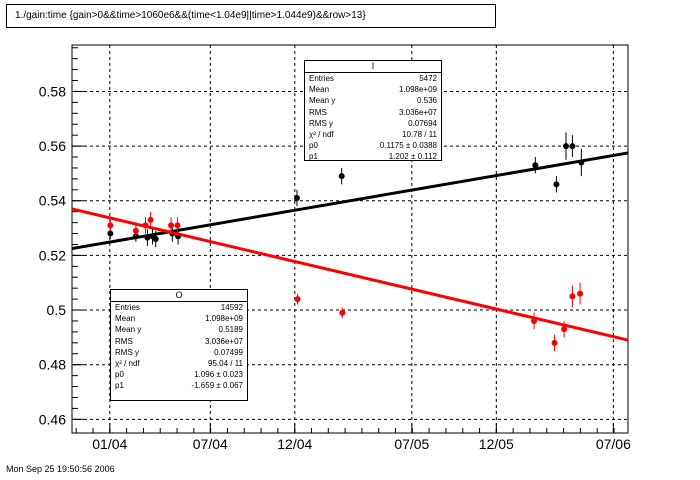 Image resolution: width=700 pixels, height=480 pixels. I want to click on stats-value: 5472, so click(428, 78).